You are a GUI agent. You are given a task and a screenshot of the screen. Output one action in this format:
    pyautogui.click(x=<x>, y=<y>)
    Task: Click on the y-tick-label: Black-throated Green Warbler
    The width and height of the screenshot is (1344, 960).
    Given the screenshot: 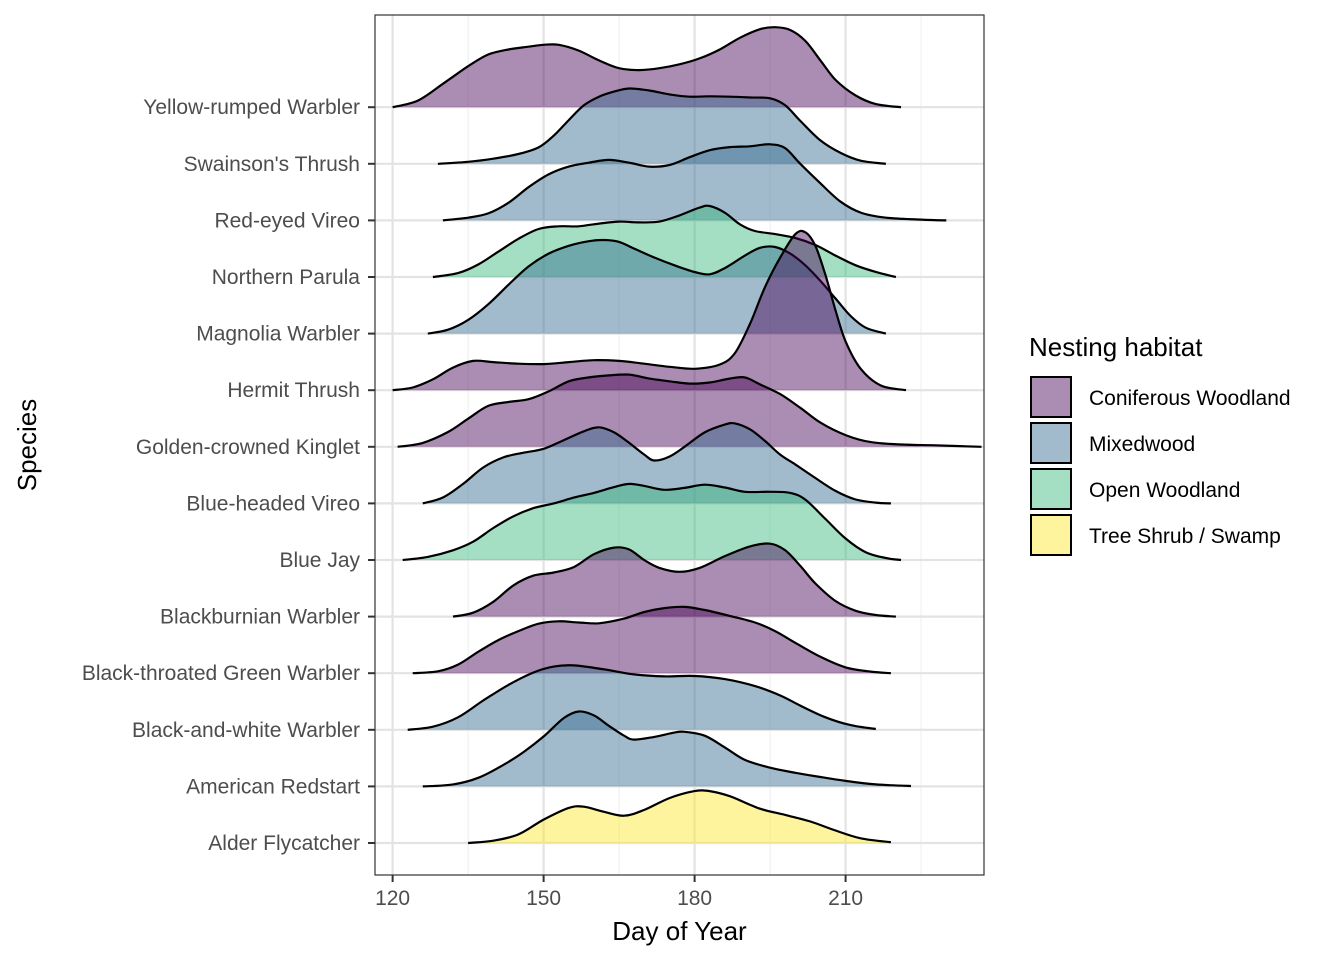 What is the action you would take?
    pyautogui.click(x=221, y=673)
    